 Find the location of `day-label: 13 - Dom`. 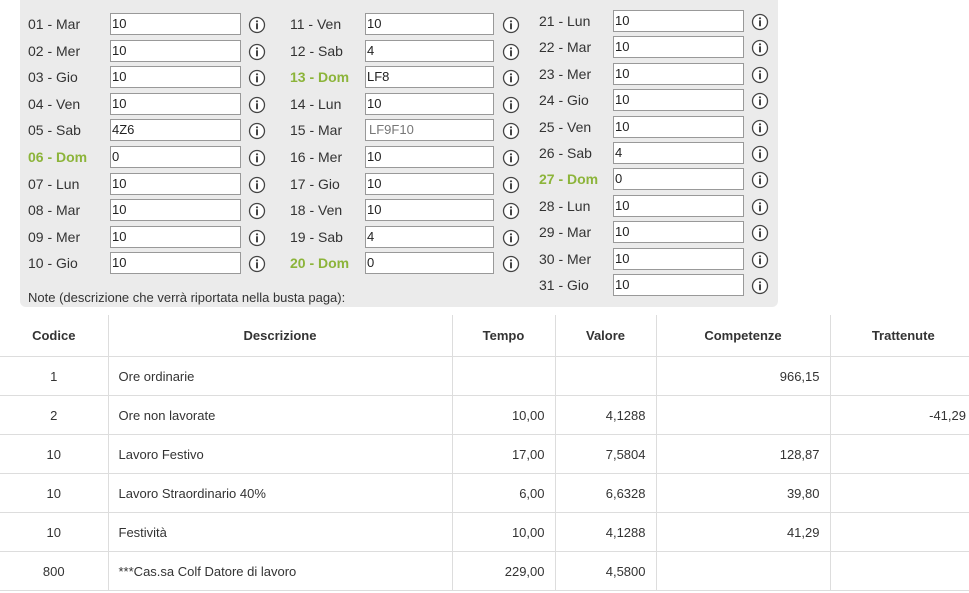

day-label: 13 - Dom is located at coordinates (320, 77).